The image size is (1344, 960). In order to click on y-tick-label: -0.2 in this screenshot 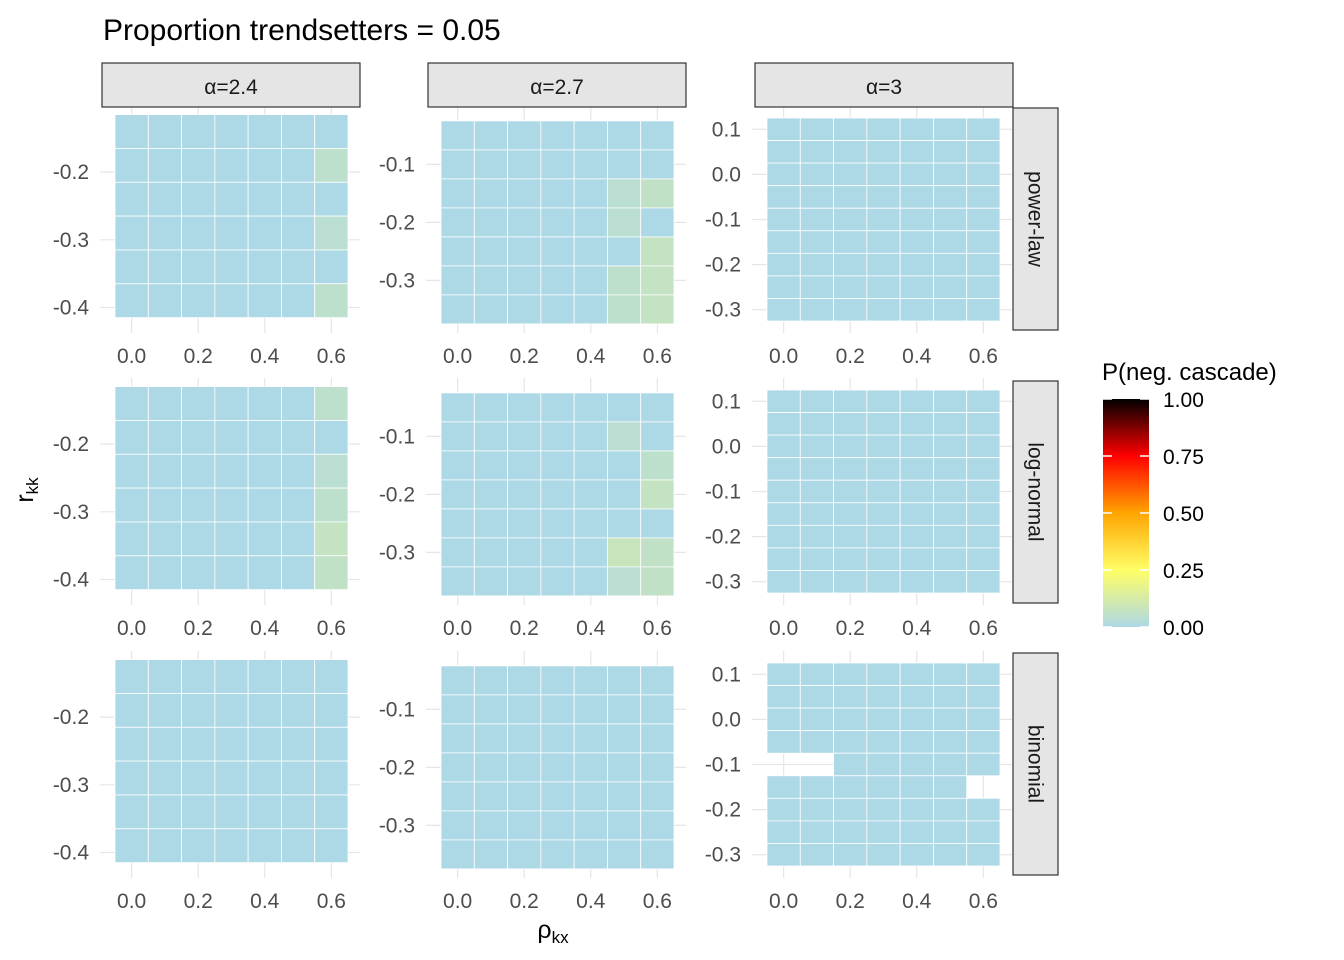, I will do `click(723, 537)`.